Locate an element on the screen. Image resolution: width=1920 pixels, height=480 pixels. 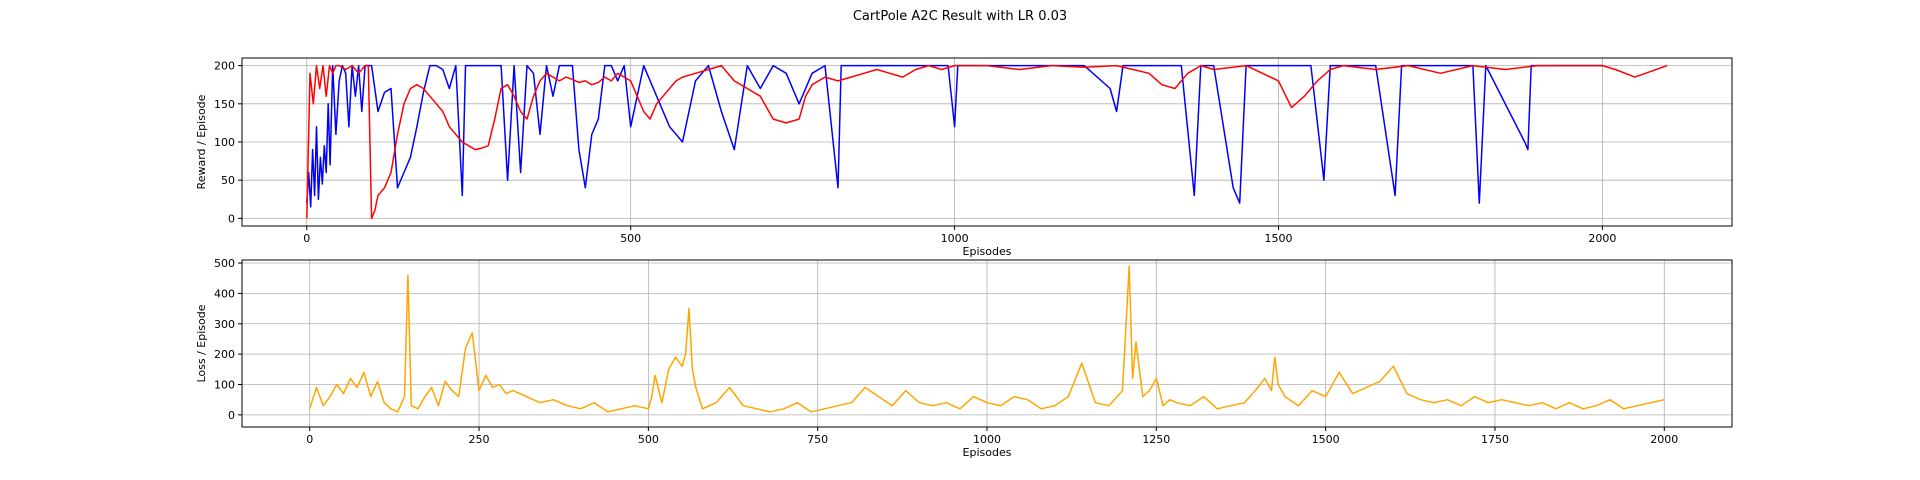
loss-y-axis-label: Loss / Episode is located at coordinates (201, 343).